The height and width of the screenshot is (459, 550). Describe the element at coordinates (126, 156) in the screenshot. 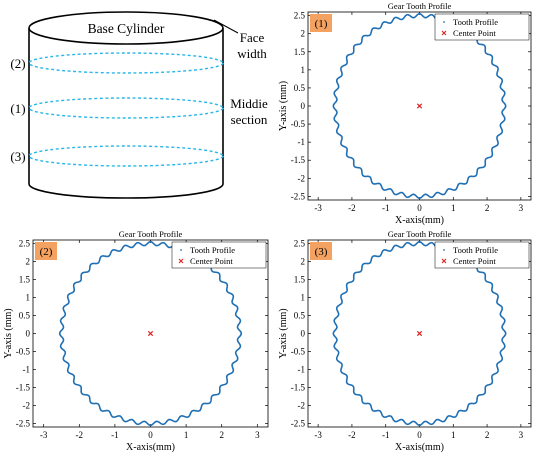

I see `section-3-ellipse` at that location.